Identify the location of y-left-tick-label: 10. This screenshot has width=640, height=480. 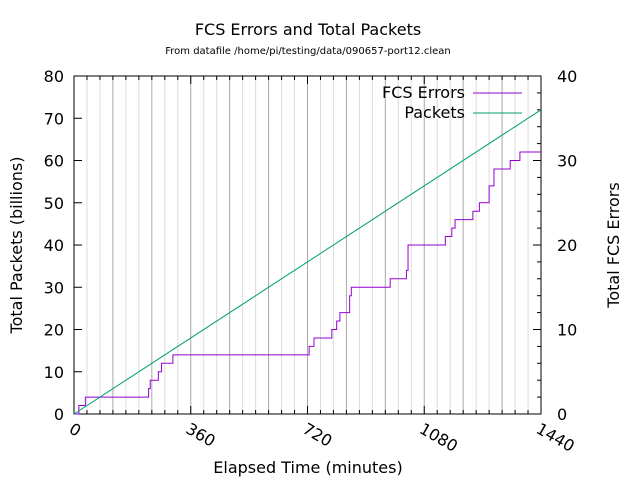
(54, 372).